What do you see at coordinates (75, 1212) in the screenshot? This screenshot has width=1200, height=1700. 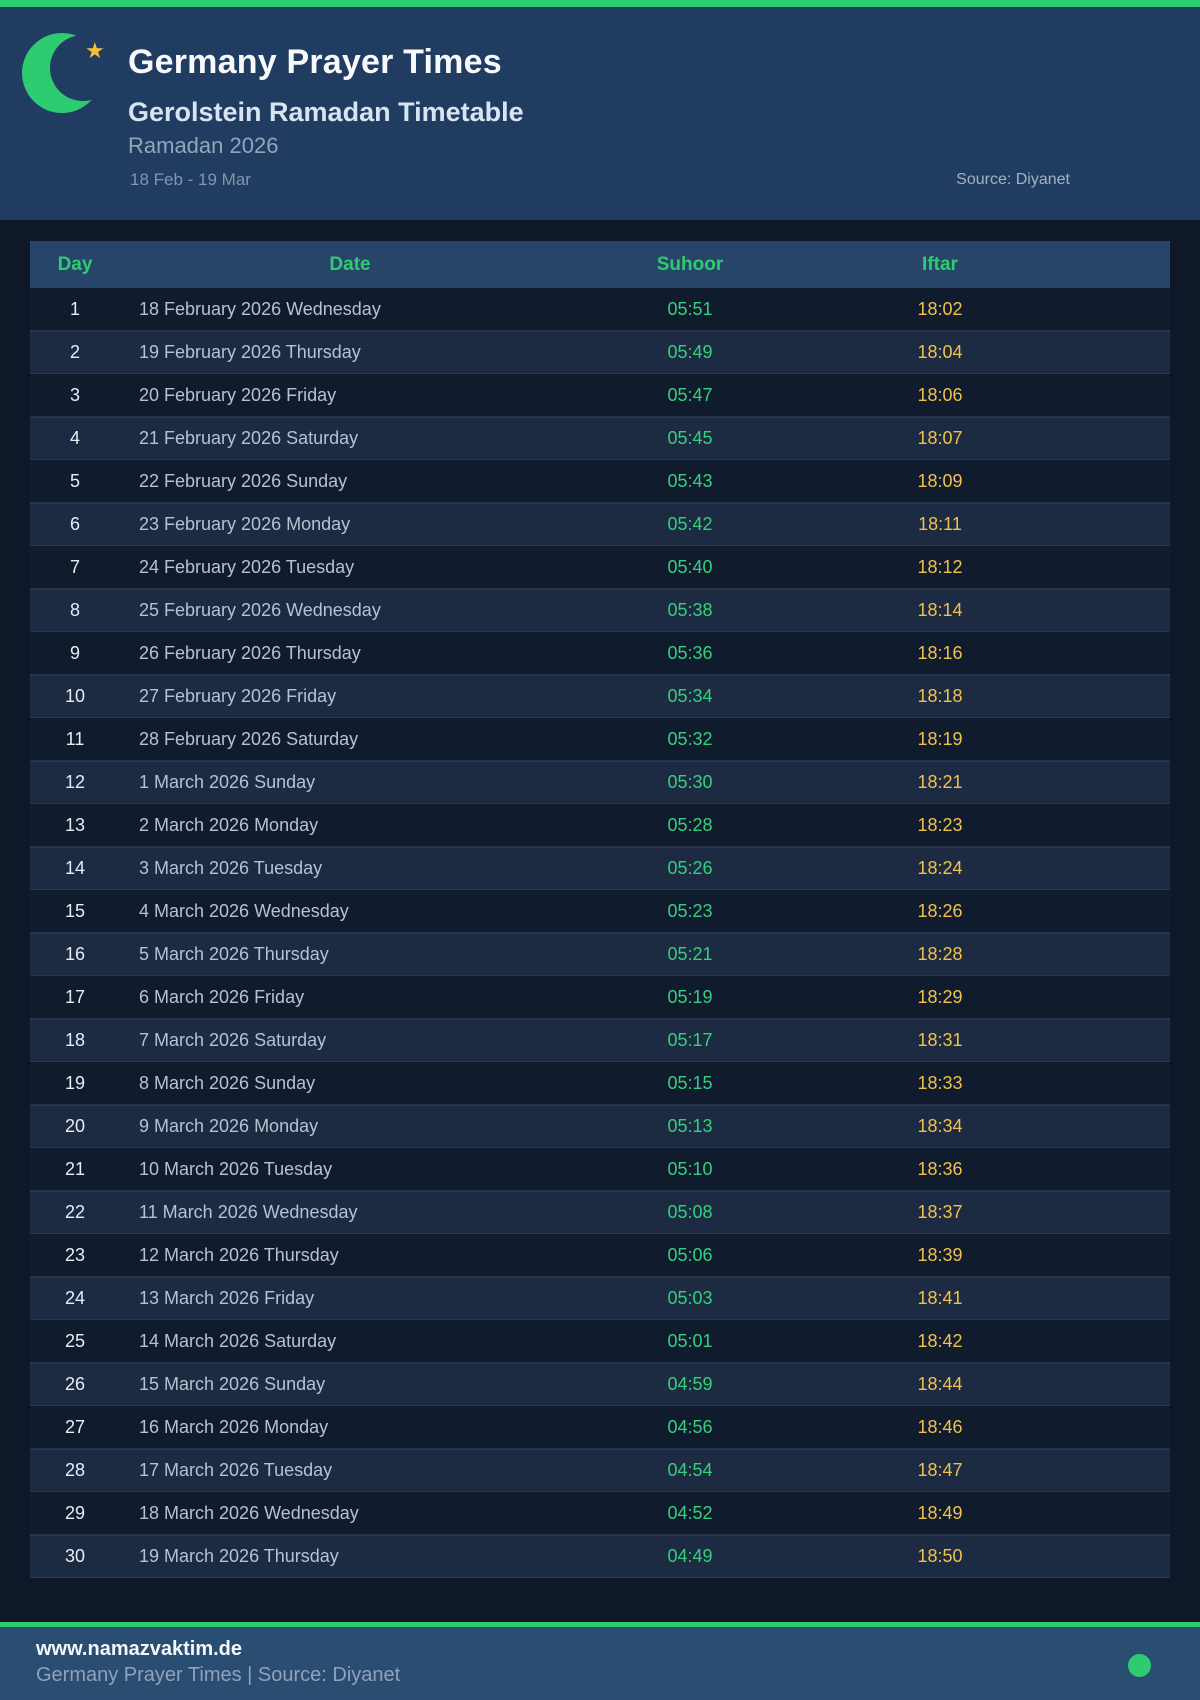 I see `day-cell: 22` at bounding box center [75, 1212].